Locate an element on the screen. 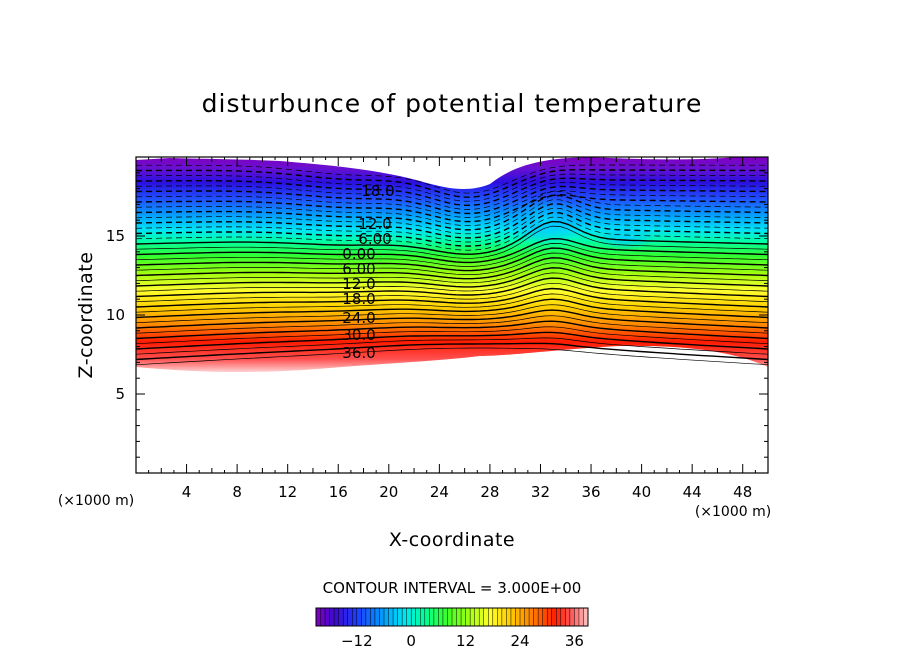  y-tick-label: 10 is located at coordinates (115, 315).